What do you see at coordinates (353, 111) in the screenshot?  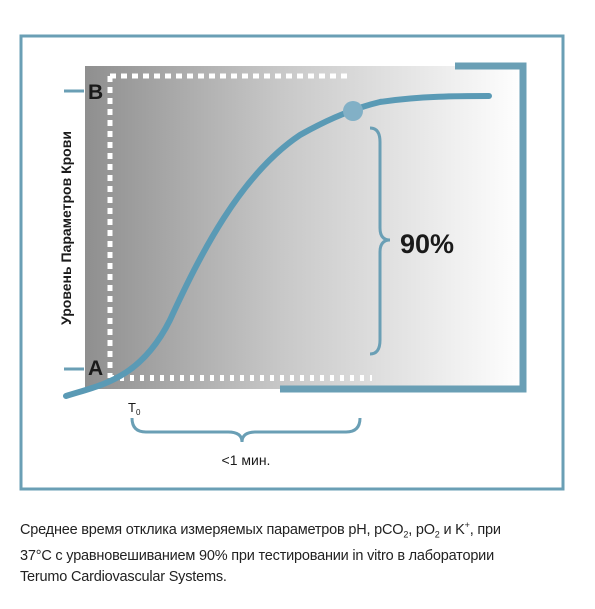 I see `ninety-percent-point` at bounding box center [353, 111].